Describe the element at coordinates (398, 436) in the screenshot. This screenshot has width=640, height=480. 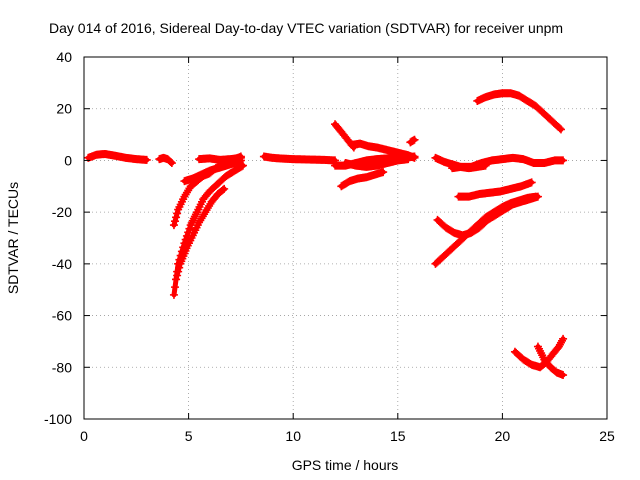
I see `x-tick-label: 15` at that location.